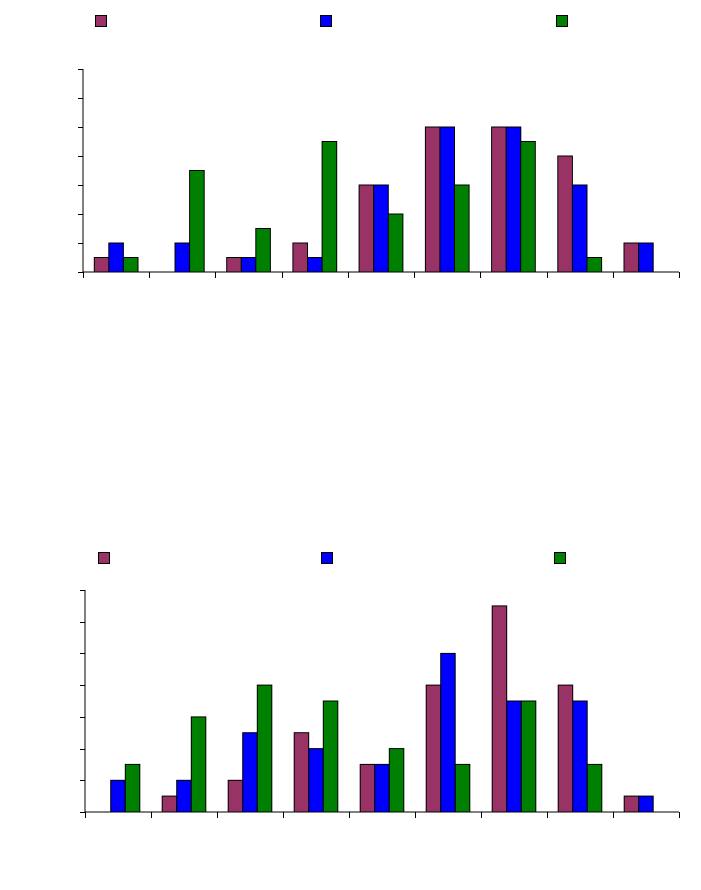  Describe the element at coordinates (101, 265) in the screenshot. I see `bar-s1-c1` at that location.